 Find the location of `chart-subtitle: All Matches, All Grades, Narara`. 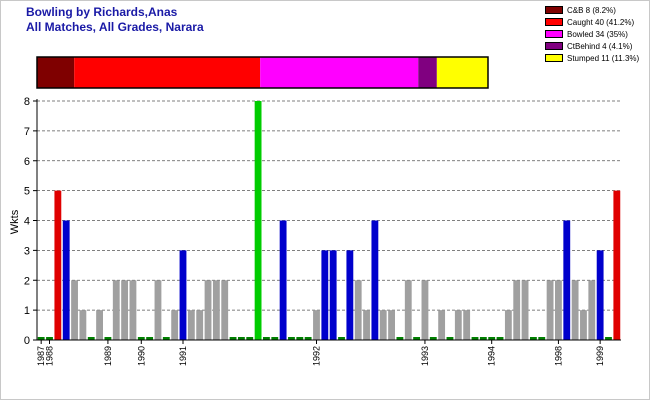

chart-subtitle: All Matches, All Grades, Narara is located at coordinates (115, 27).